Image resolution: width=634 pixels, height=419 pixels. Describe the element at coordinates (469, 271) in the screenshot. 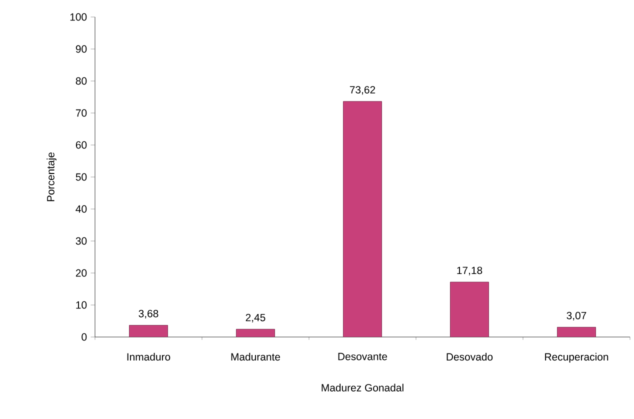

I see `data-label: 17,18` at that location.